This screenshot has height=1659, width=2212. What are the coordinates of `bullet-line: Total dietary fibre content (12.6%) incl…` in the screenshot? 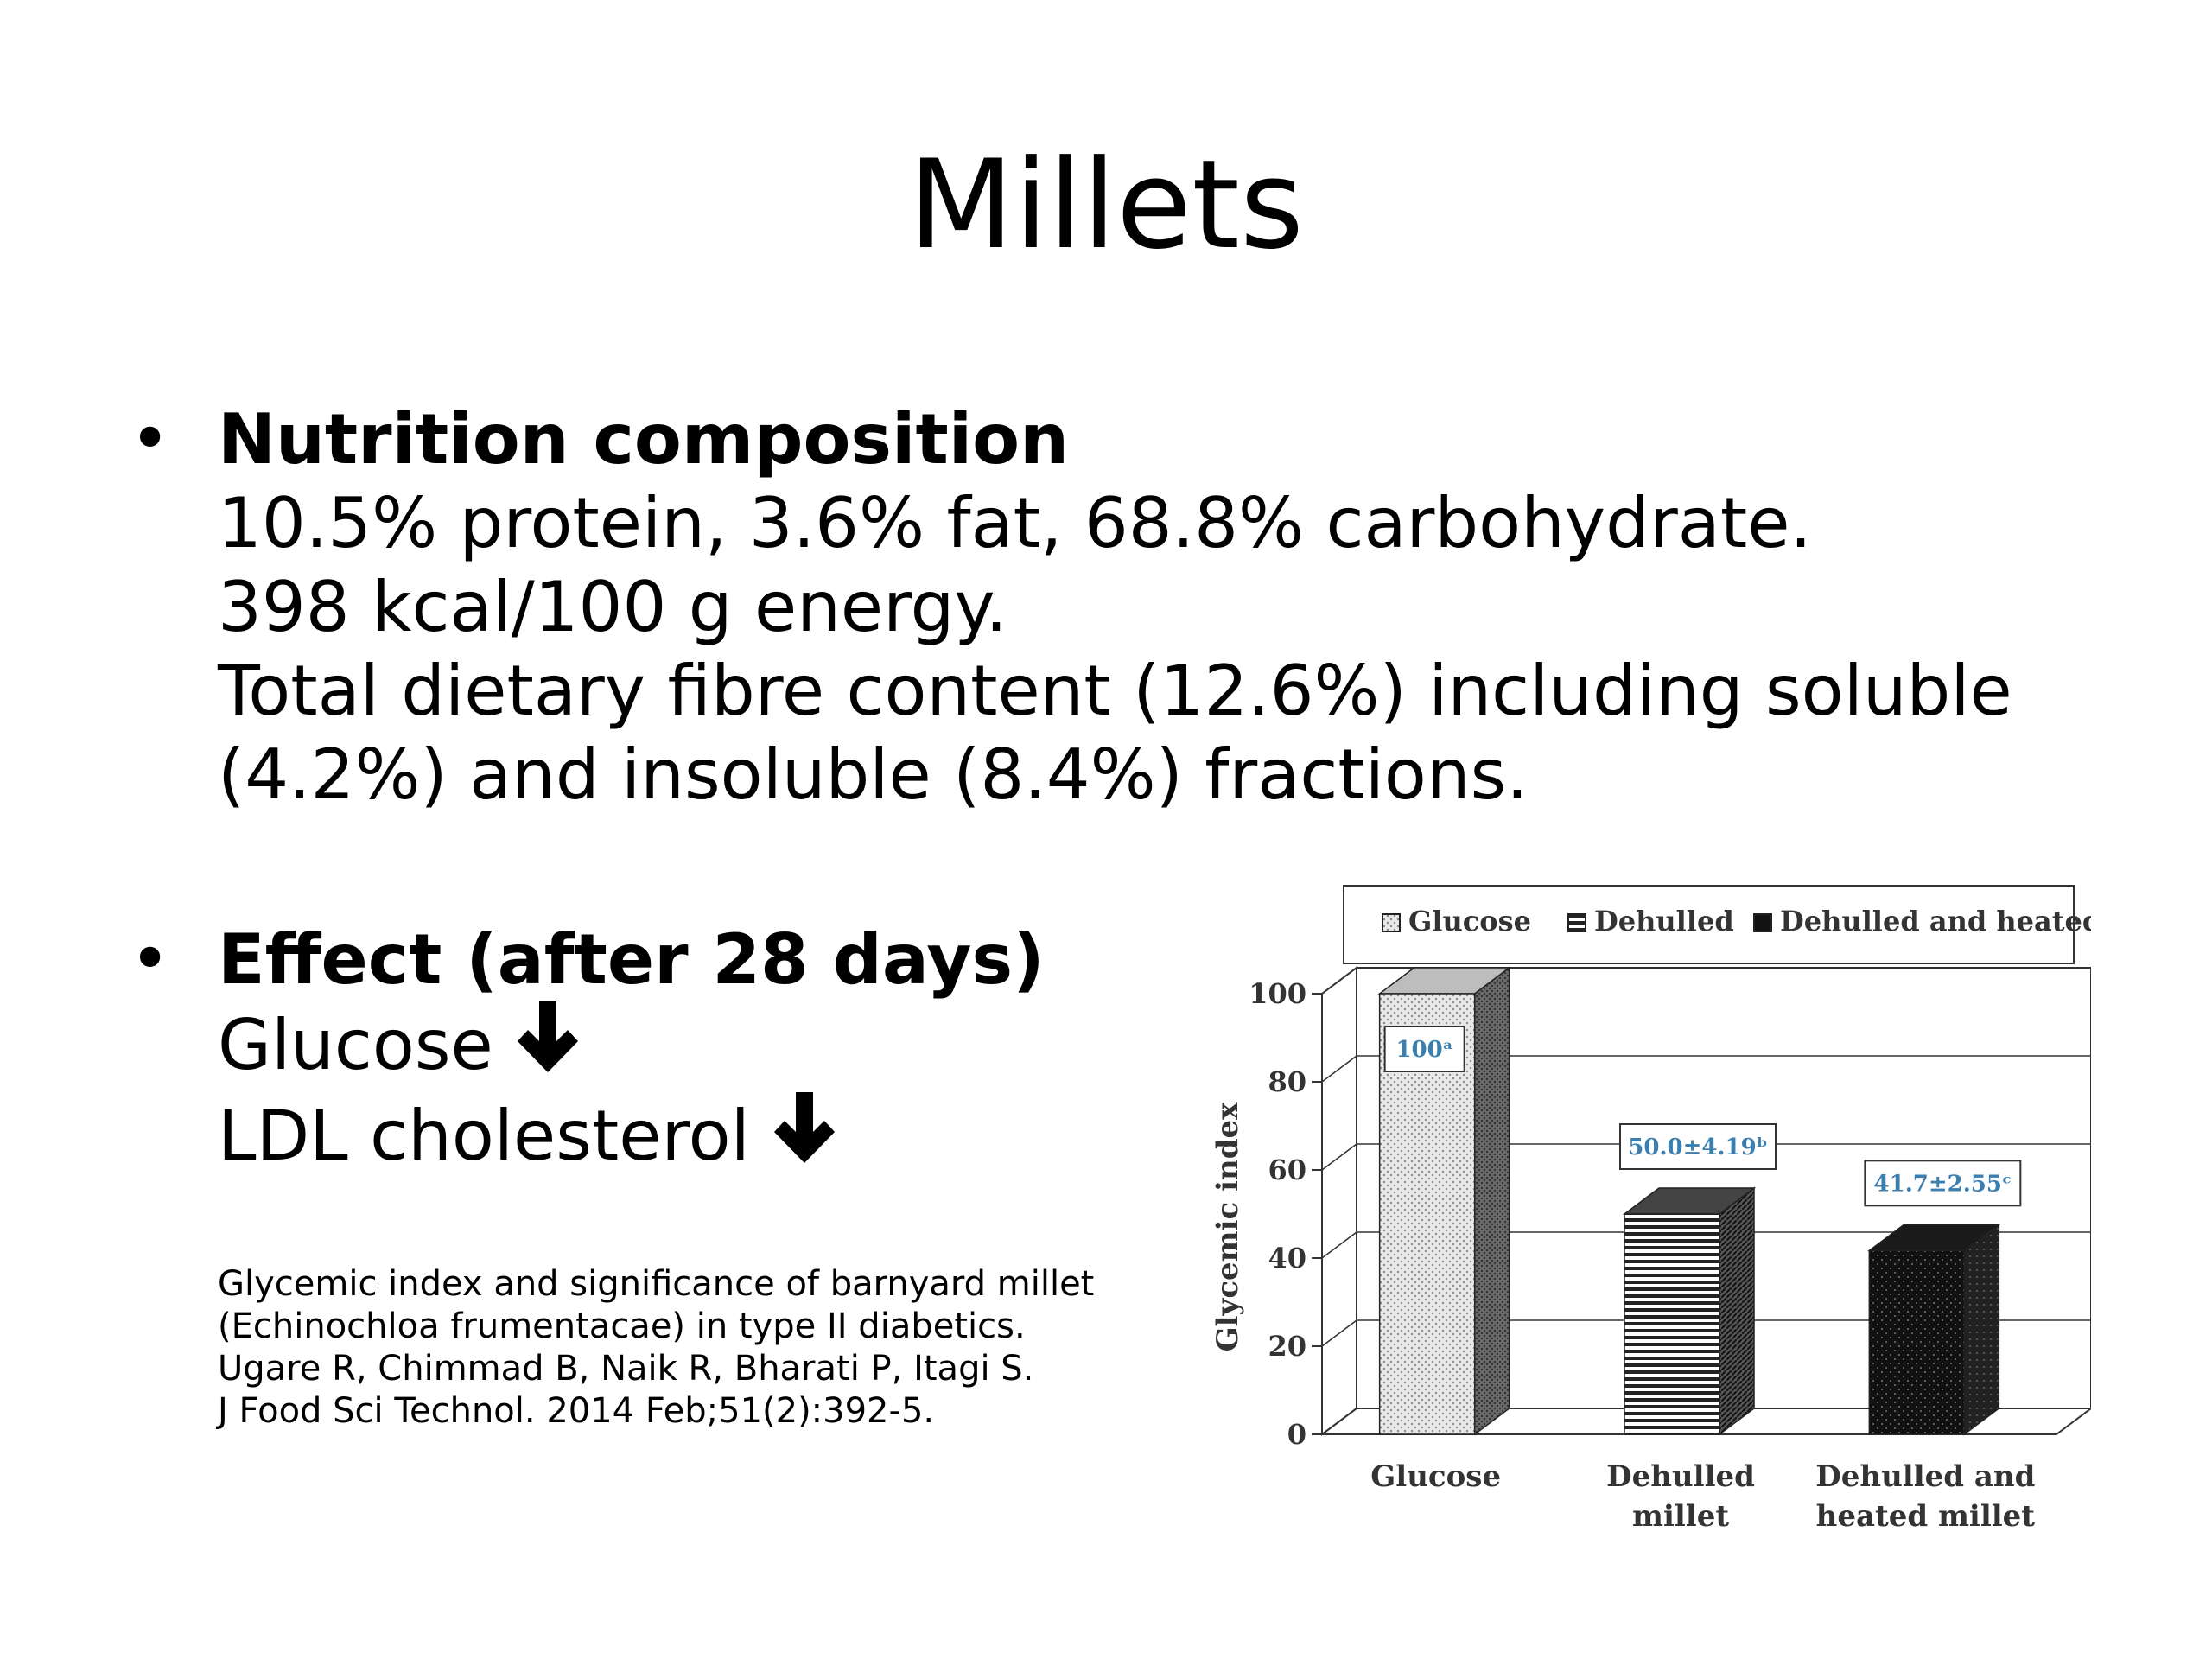 It's located at (1115, 691).